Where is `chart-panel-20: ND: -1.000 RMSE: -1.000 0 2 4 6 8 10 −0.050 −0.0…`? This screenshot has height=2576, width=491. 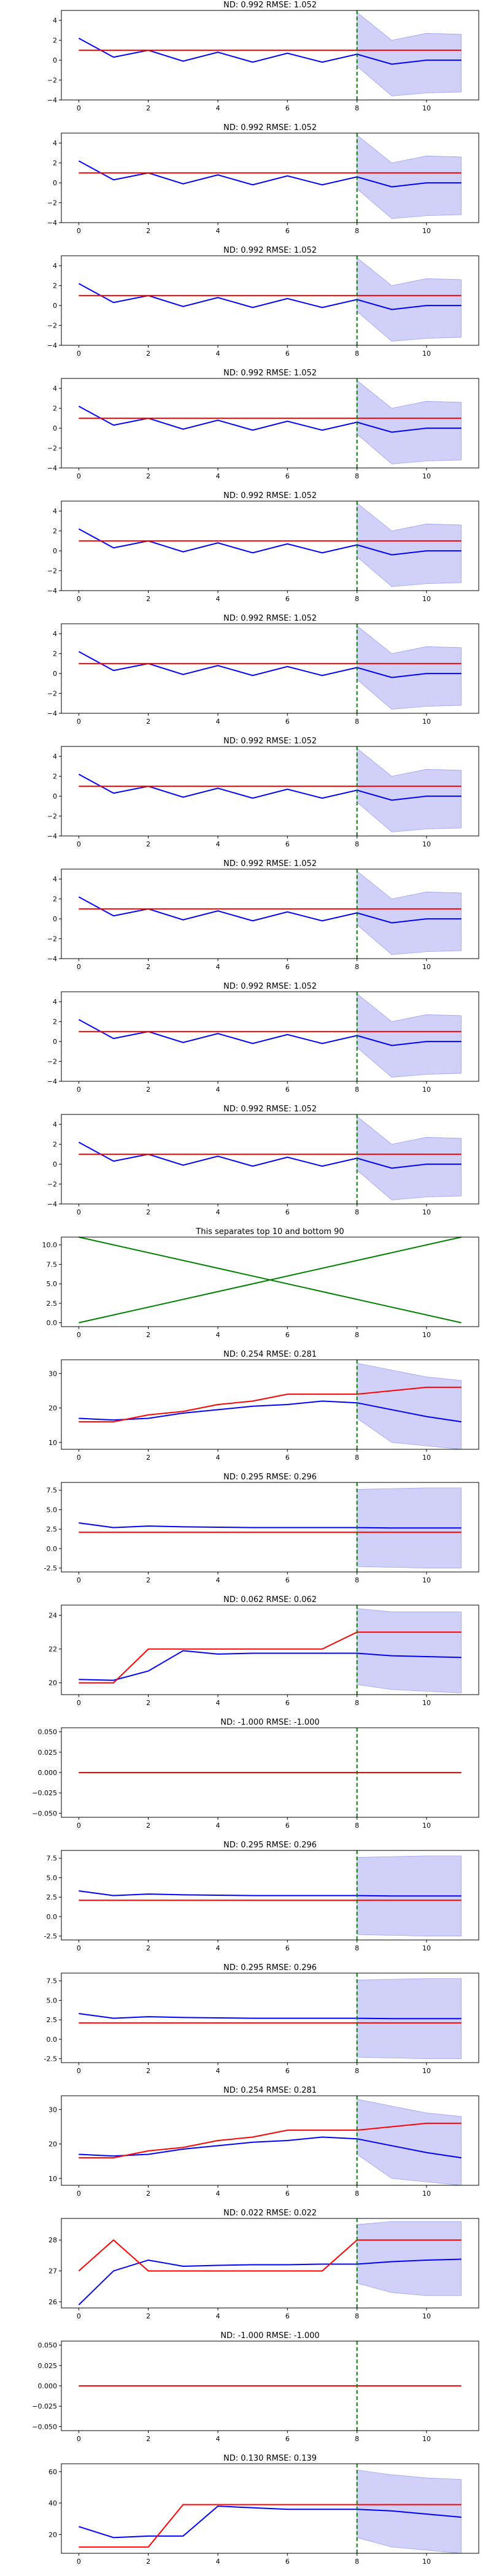 chart-panel-20: ND: -1.000 RMSE: -1.000 0 2 4 6 8 10 −0.050 −0.0… is located at coordinates (256, 2387).